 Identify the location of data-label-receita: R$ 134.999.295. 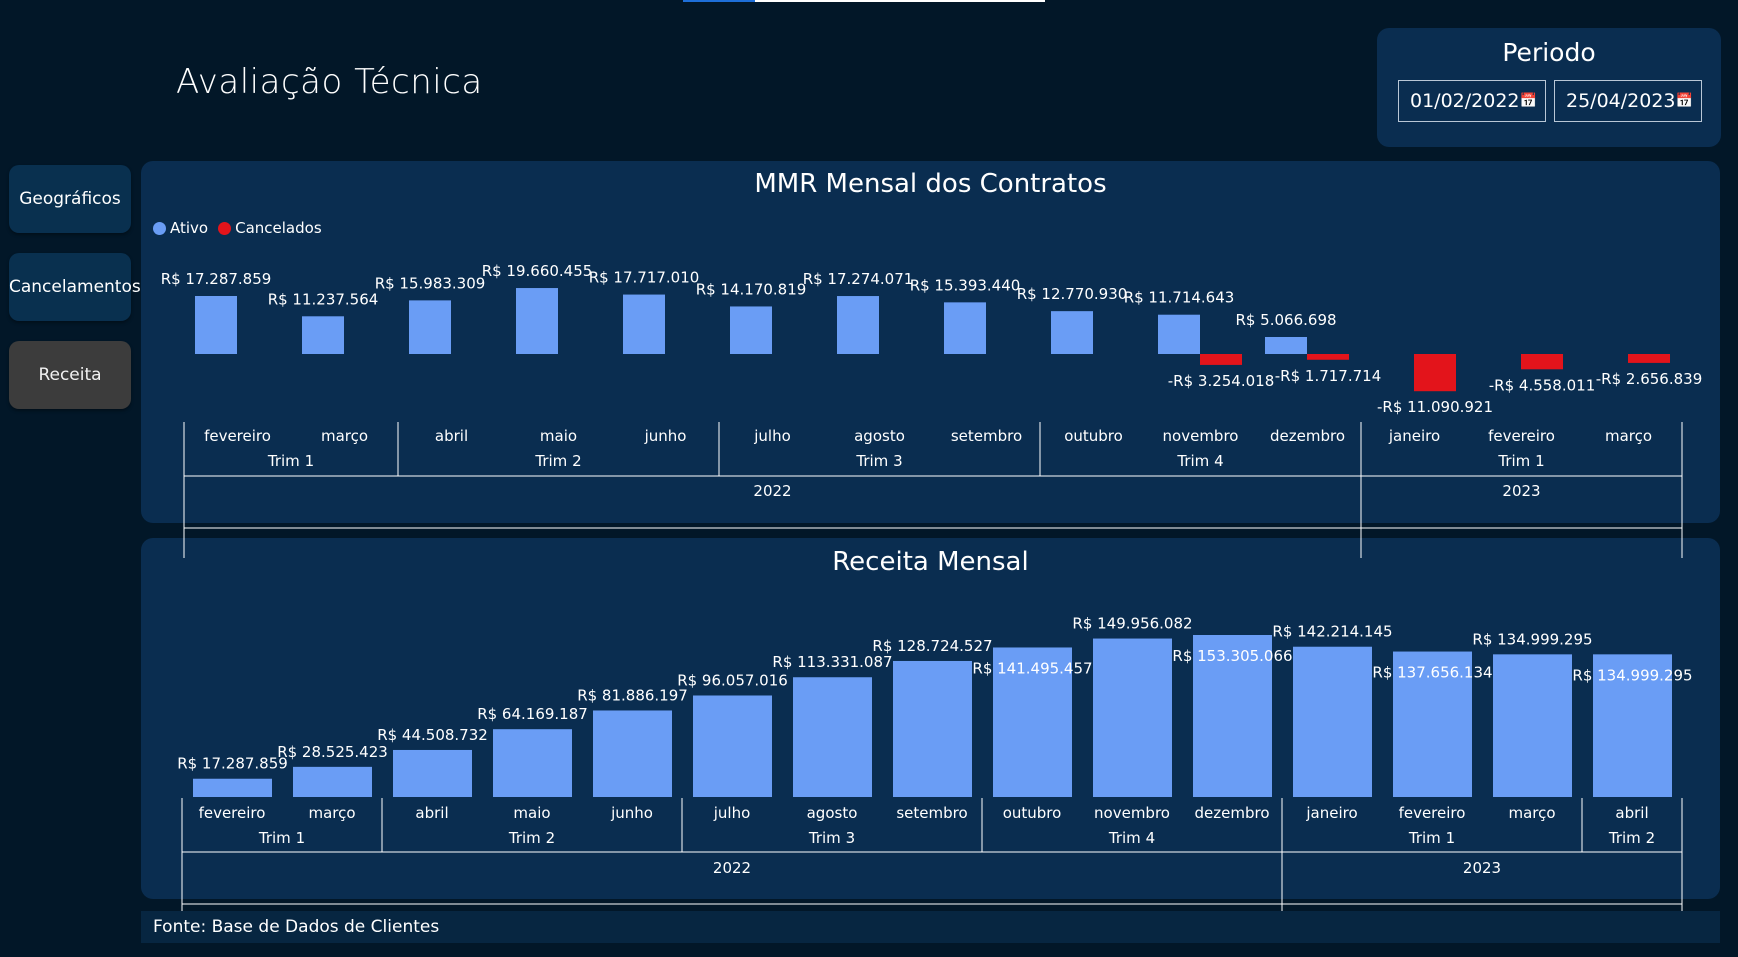
(1532, 639).